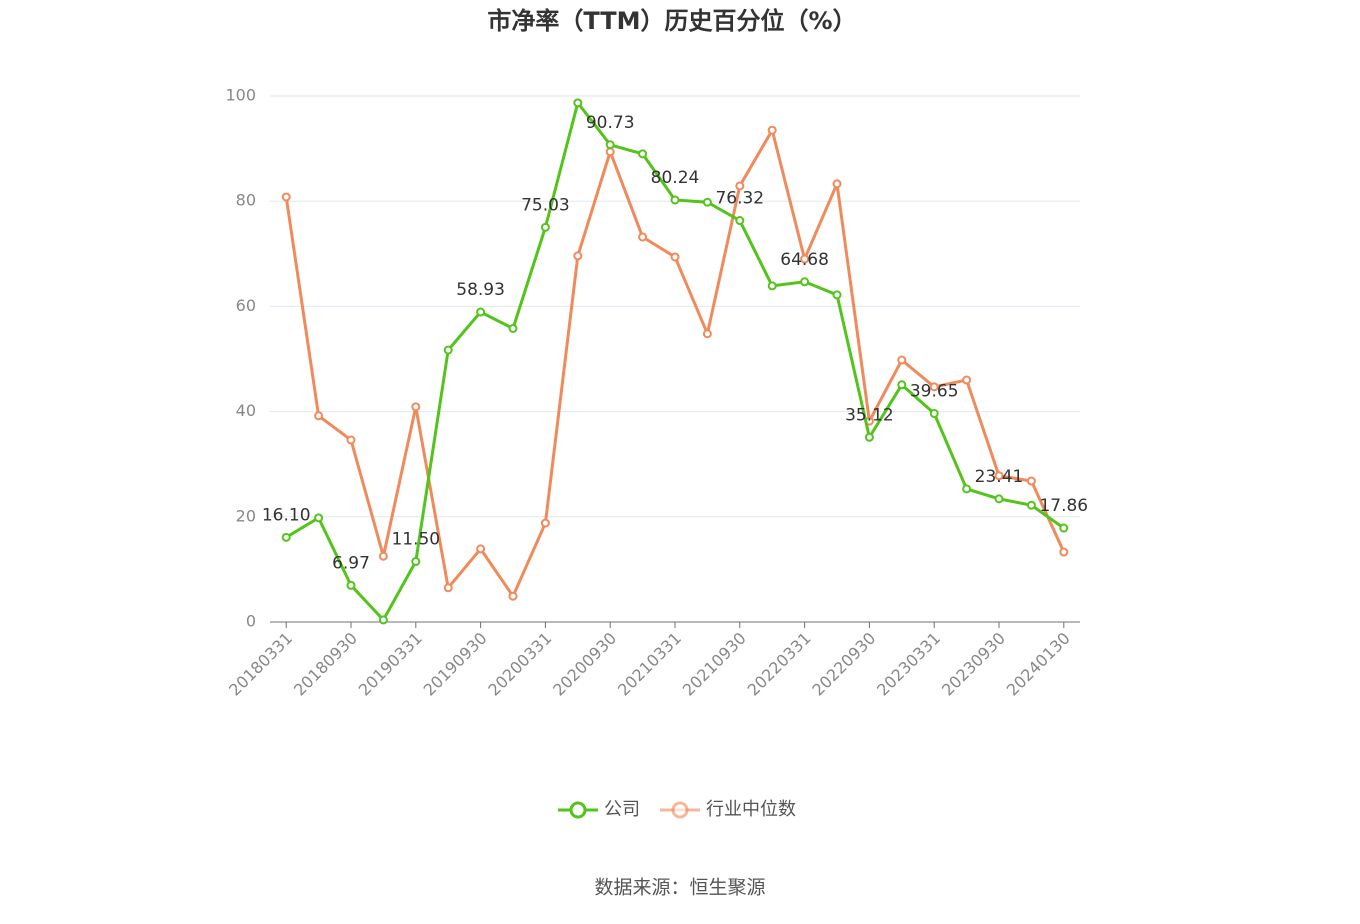 The image size is (1360, 924). Describe the element at coordinates (675, 178) in the screenshot. I see `data-label: 80.24` at that location.